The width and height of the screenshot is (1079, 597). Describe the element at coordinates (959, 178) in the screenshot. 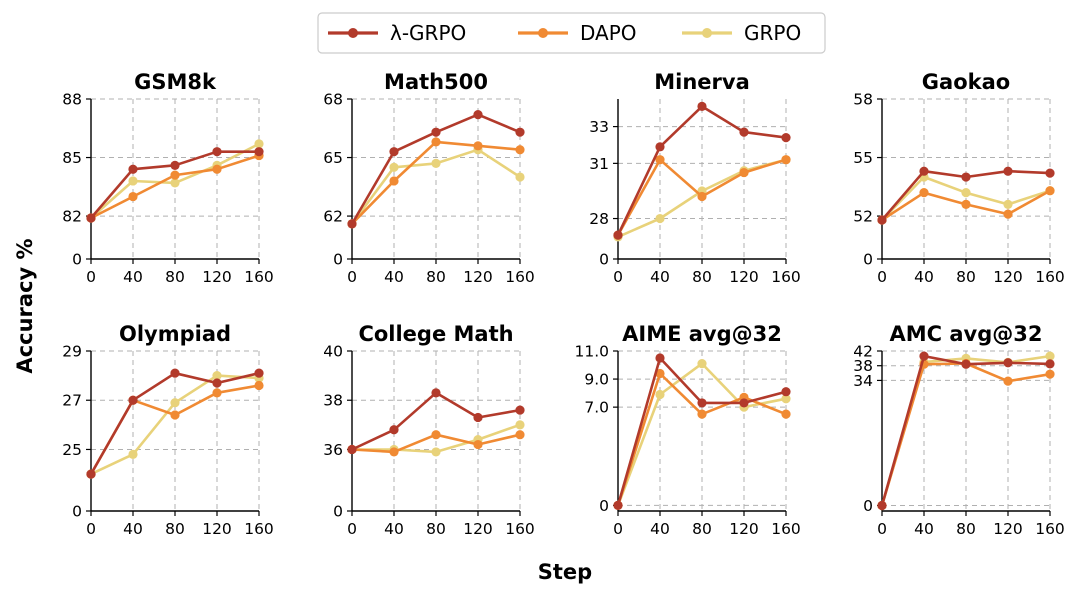

I see `chart-panel: Gaokao 0 40 80 120 160 52 55 58 0` at that location.